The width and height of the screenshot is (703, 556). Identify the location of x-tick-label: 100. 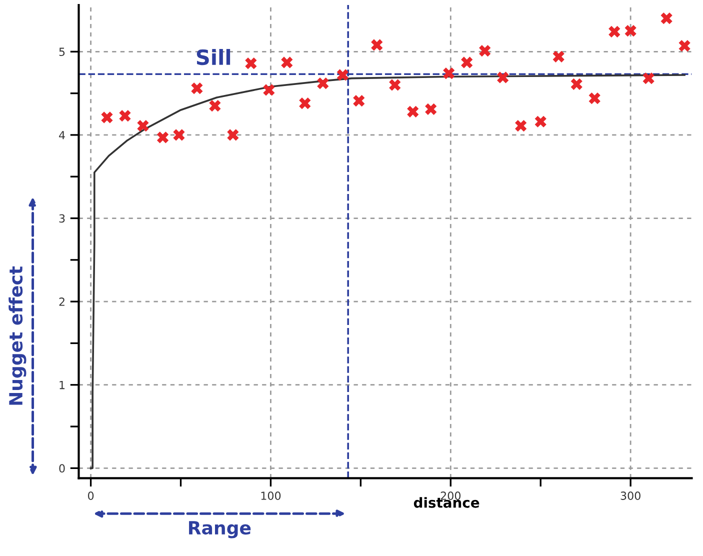
(271, 496).